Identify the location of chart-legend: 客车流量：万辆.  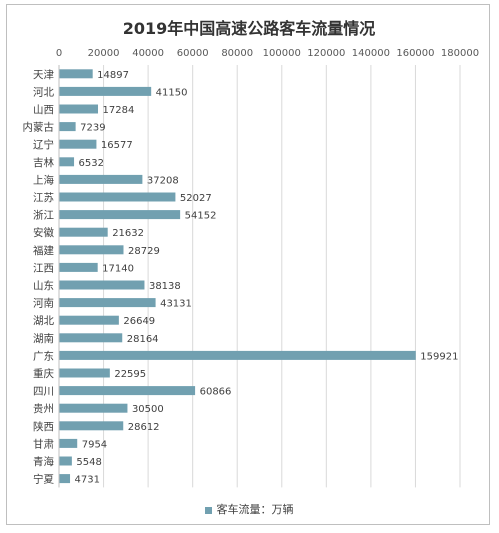
(249, 509).